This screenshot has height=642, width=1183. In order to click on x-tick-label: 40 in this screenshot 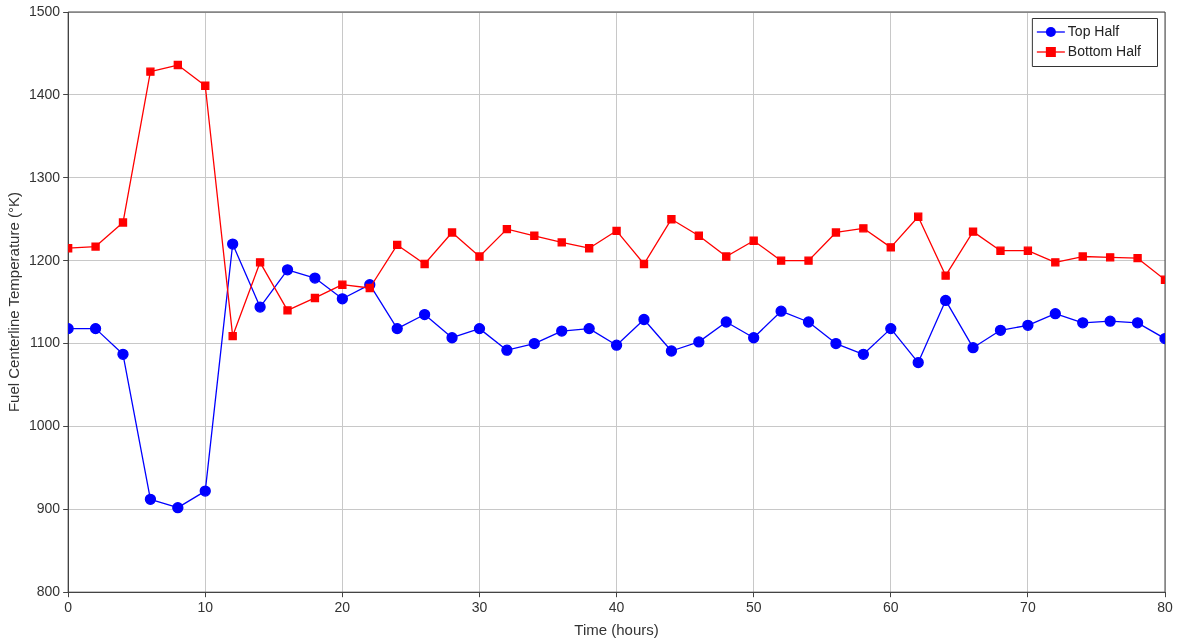, I will do `click(616, 607)`.